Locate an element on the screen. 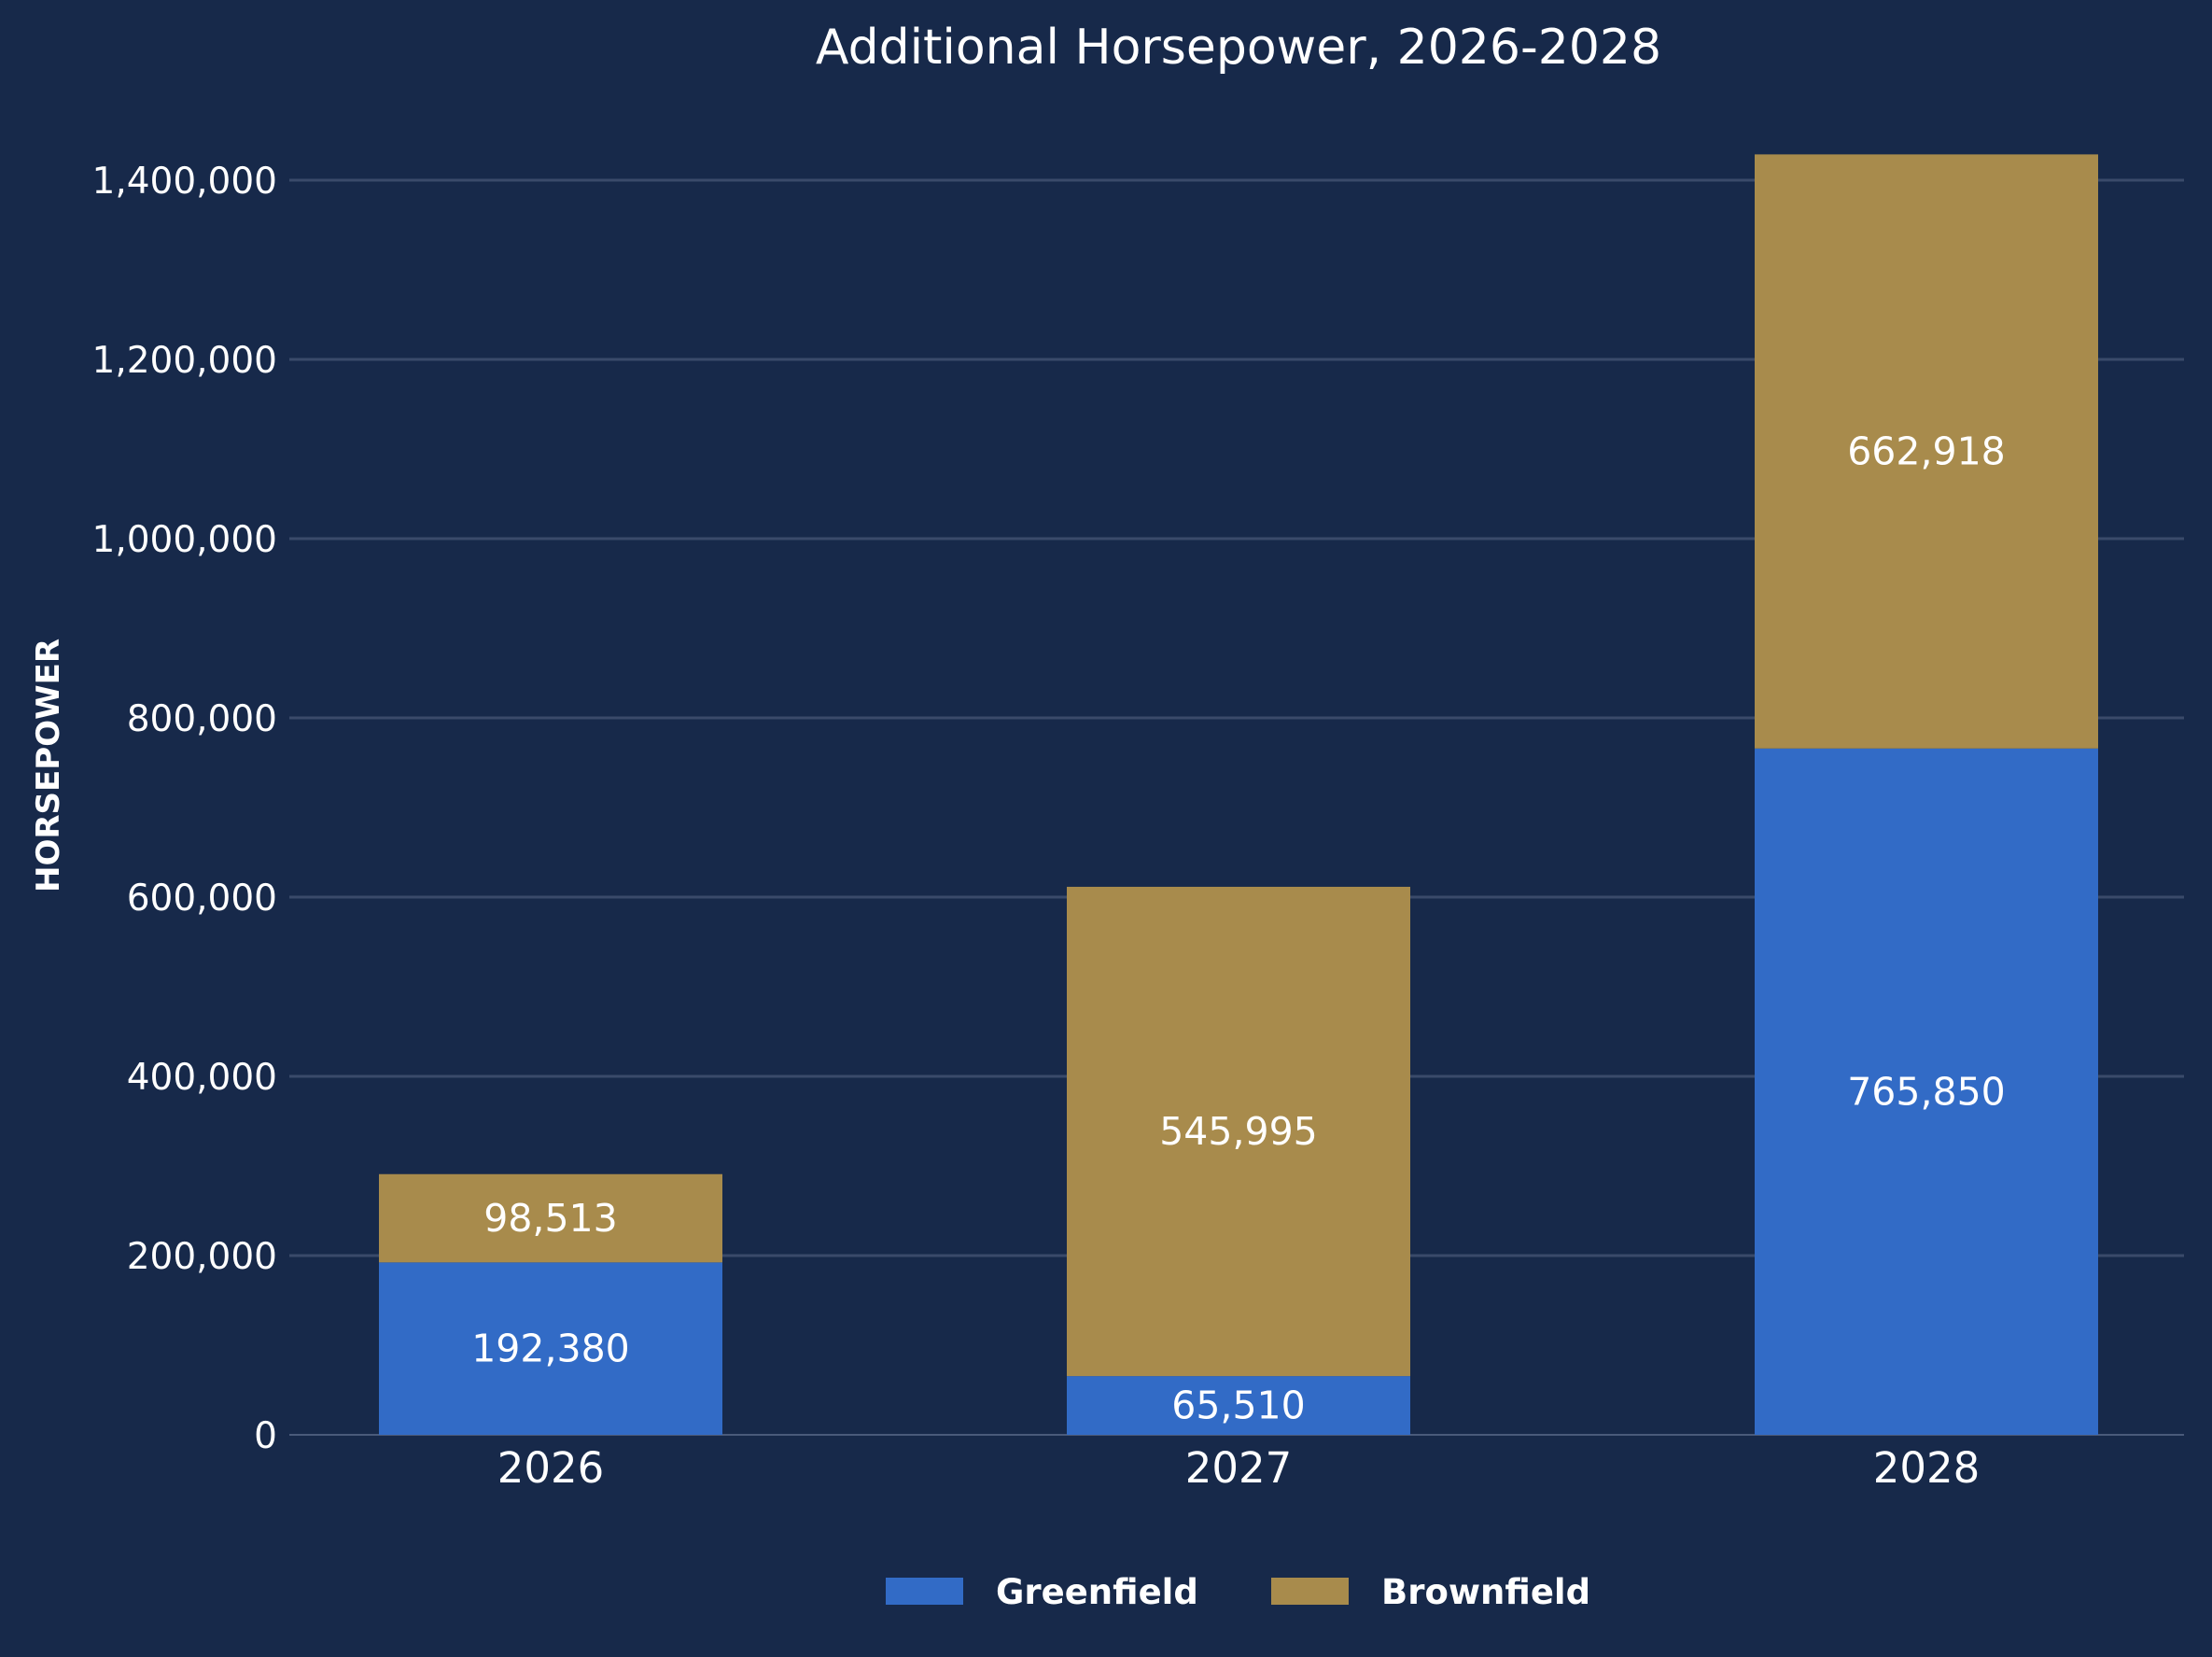 The image size is (2212, 1657). bar-greenfield-2027 is located at coordinates (1238, 1405).